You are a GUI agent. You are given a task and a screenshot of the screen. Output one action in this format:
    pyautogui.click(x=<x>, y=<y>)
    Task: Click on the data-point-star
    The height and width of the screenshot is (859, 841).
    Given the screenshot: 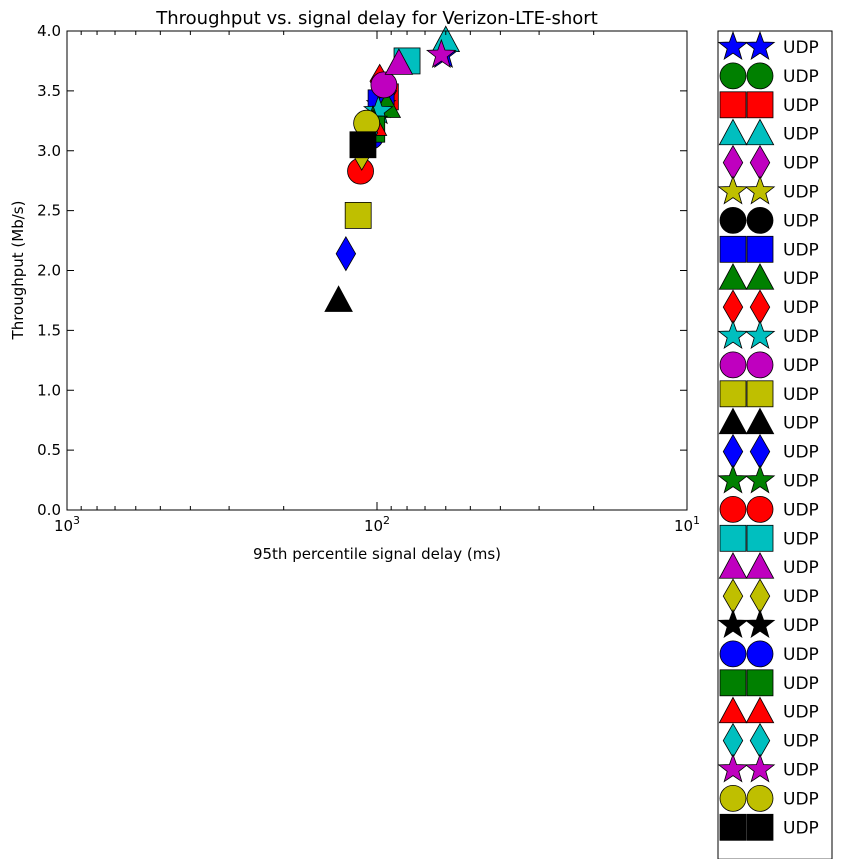 What is the action you would take?
    pyautogui.click(x=441, y=53)
    